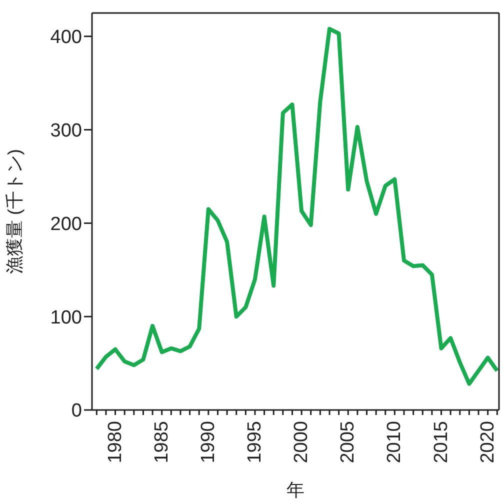 This screenshot has width=504, height=504. What do you see at coordinates (66, 131) in the screenshot?
I see `y-tick-label: 300` at bounding box center [66, 131].